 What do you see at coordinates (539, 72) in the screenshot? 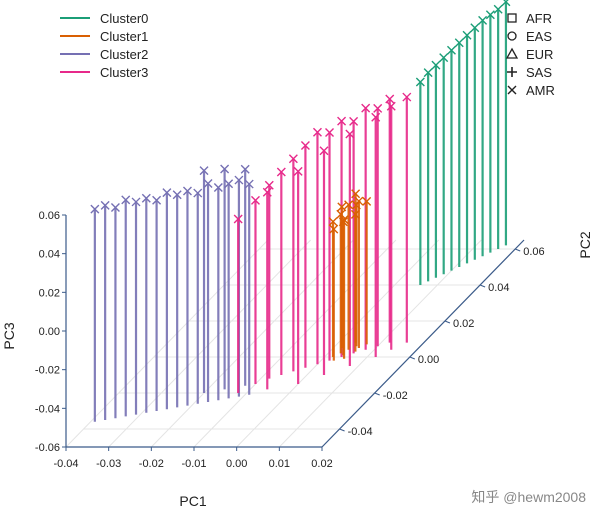
I see `legend-label-sas: SAS` at bounding box center [539, 72].